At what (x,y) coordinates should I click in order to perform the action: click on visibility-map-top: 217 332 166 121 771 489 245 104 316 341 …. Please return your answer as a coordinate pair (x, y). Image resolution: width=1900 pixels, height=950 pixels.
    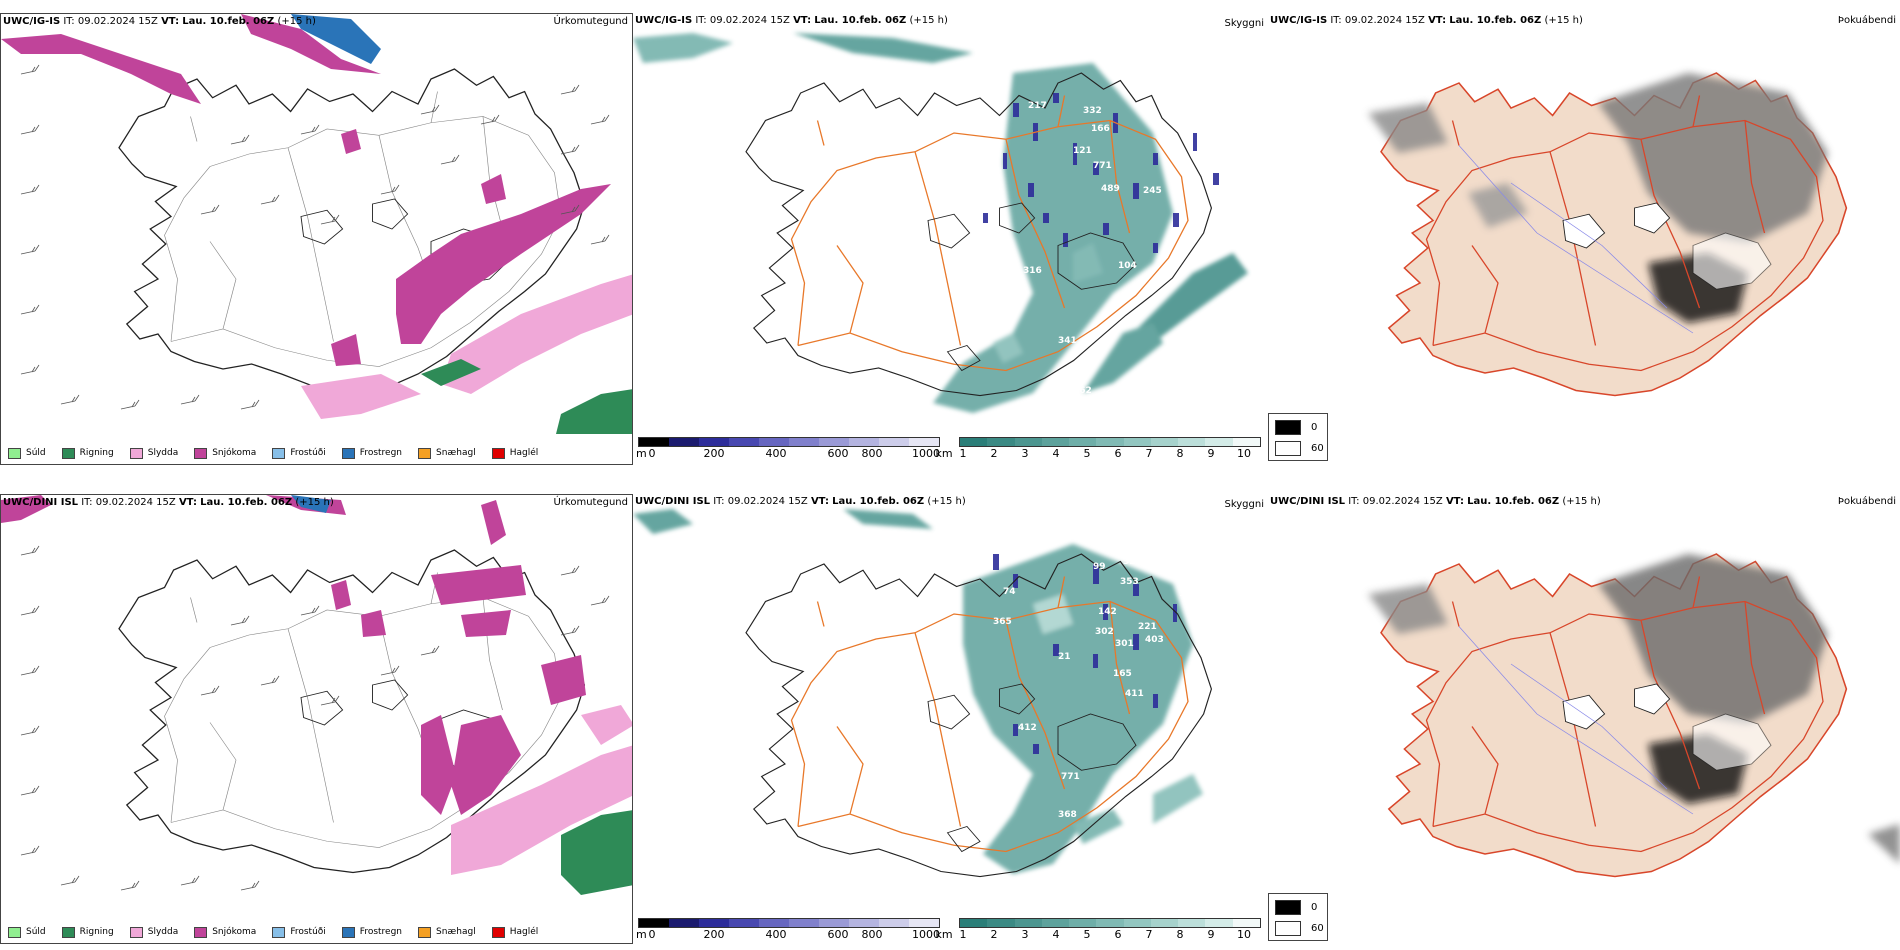
    Looking at the image, I should click on (940, 223).